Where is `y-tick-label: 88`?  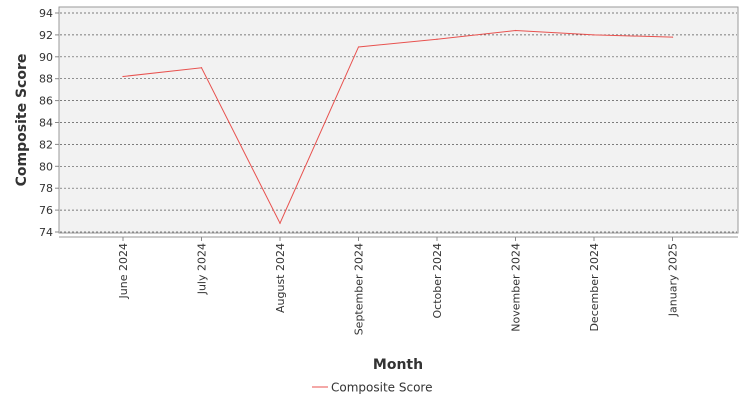 y-tick-label: 88 is located at coordinates (46, 79).